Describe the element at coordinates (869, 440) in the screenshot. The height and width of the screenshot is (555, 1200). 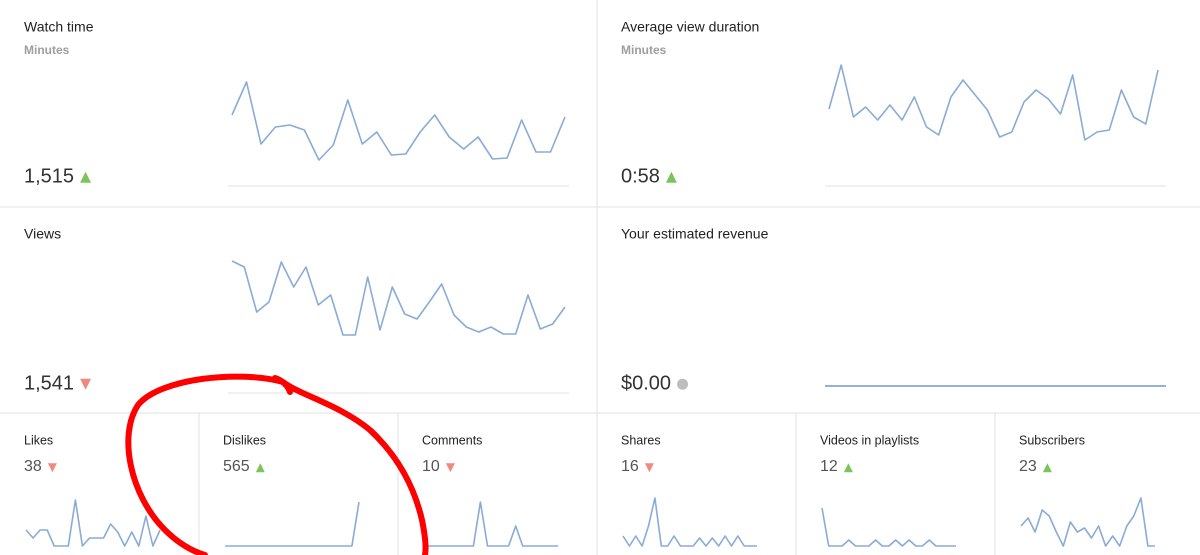
I see `metric-title: Videos in playlists` at that location.